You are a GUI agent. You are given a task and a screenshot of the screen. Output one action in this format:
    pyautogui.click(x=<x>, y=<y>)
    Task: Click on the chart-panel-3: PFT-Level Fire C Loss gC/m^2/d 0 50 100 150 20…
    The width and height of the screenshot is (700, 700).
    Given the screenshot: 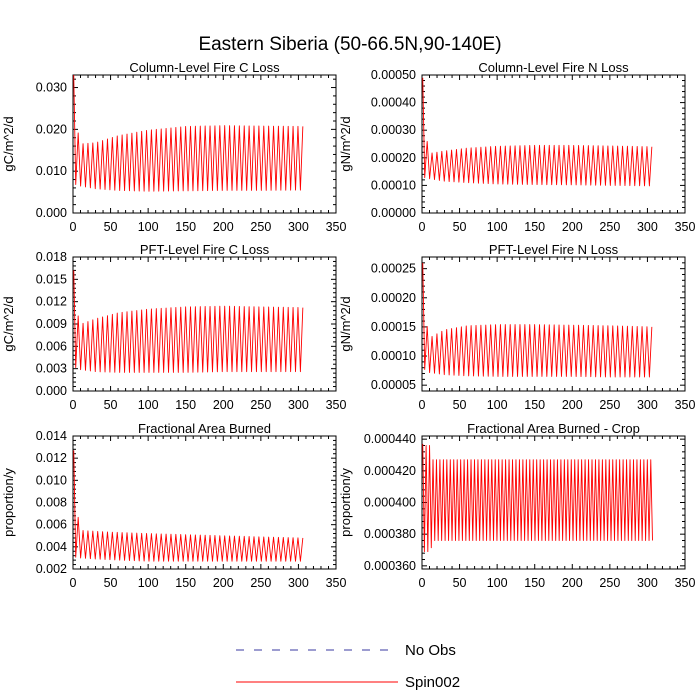 What is the action you would take?
    pyautogui.click(x=173, y=327)
    